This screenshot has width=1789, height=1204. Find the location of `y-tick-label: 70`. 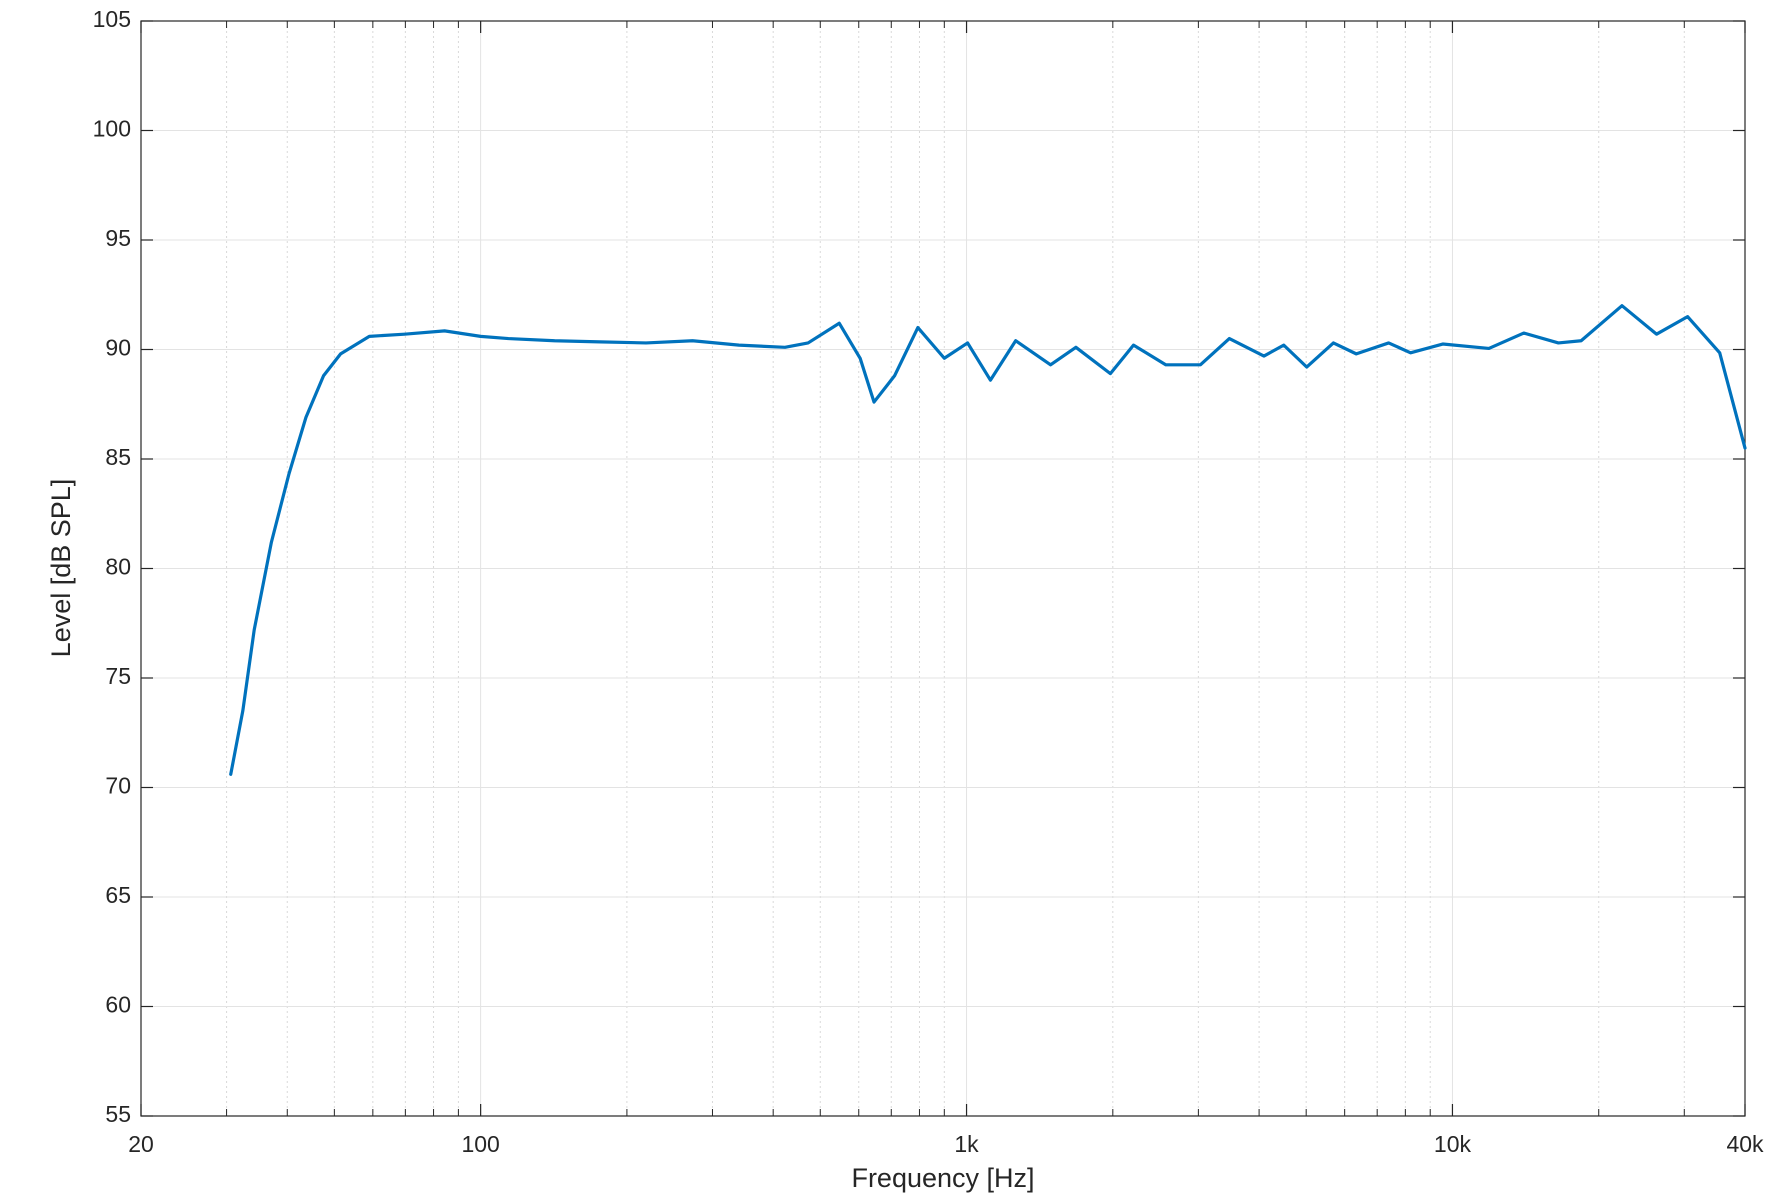

y-tick-label: 70 is located at coordinates (118, 786).